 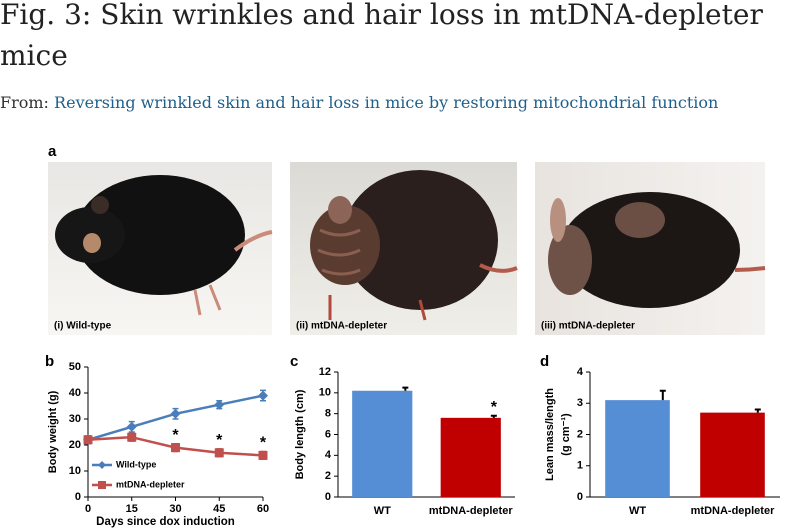 I want to click on photo-caption: (ii) mtDNA-depleter, so click(x=341, y=326).